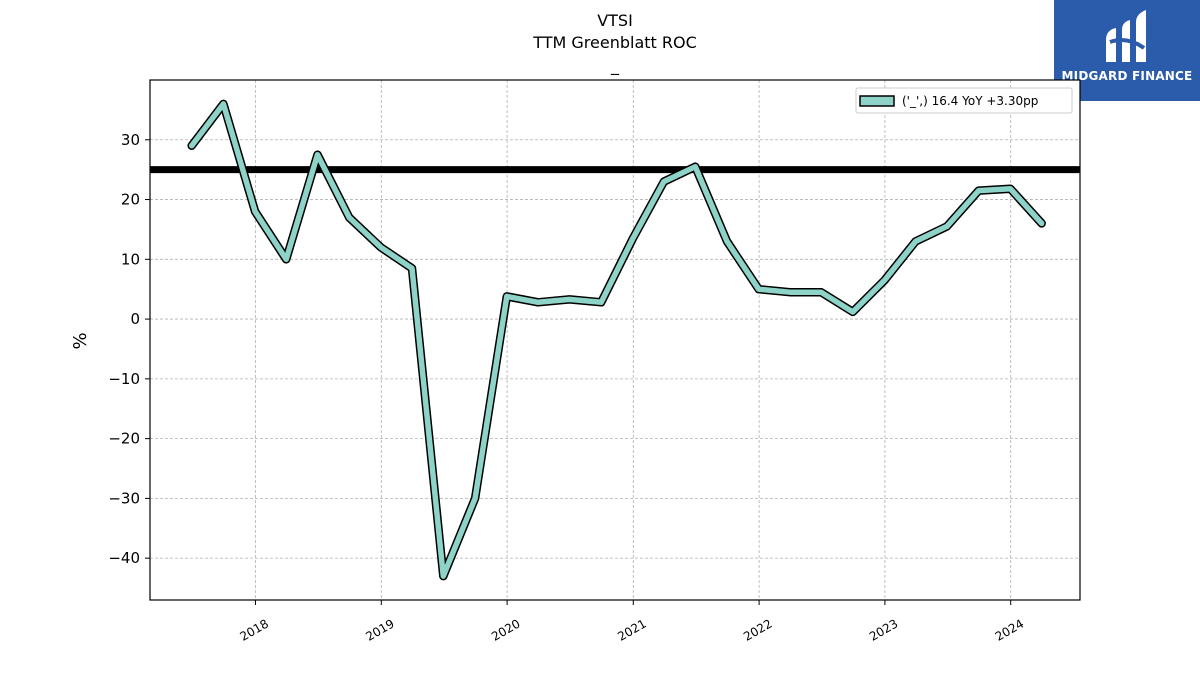  I want to click on x-axis: 2018 2019 2020 2021 2022 2023 2024, so click(632, 622).